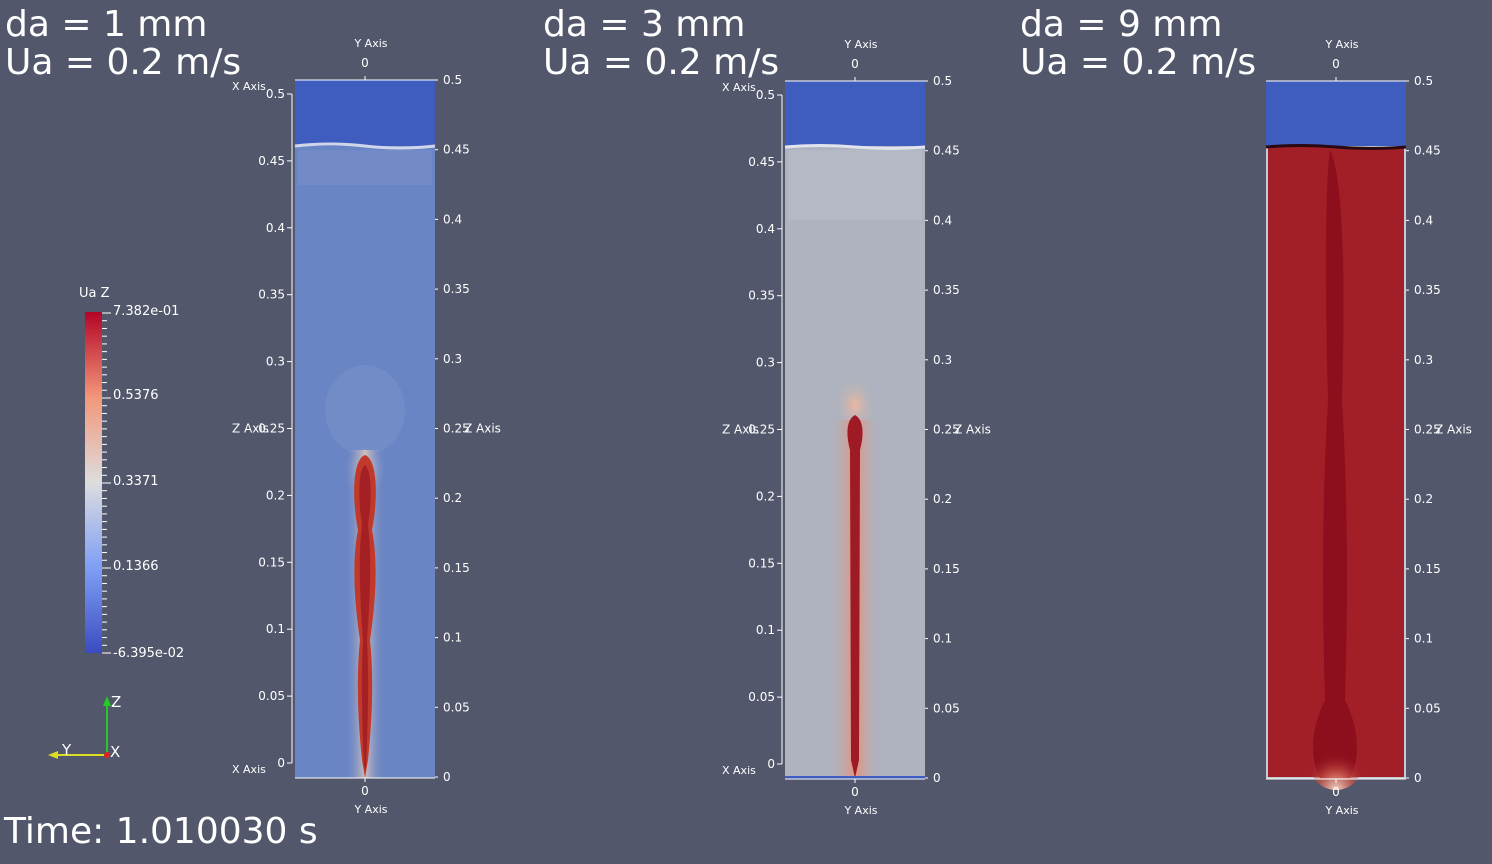 The height and width of the screenshot is (864, 1492). I want to click on panel1-mixing-zone, so click(365, 167).